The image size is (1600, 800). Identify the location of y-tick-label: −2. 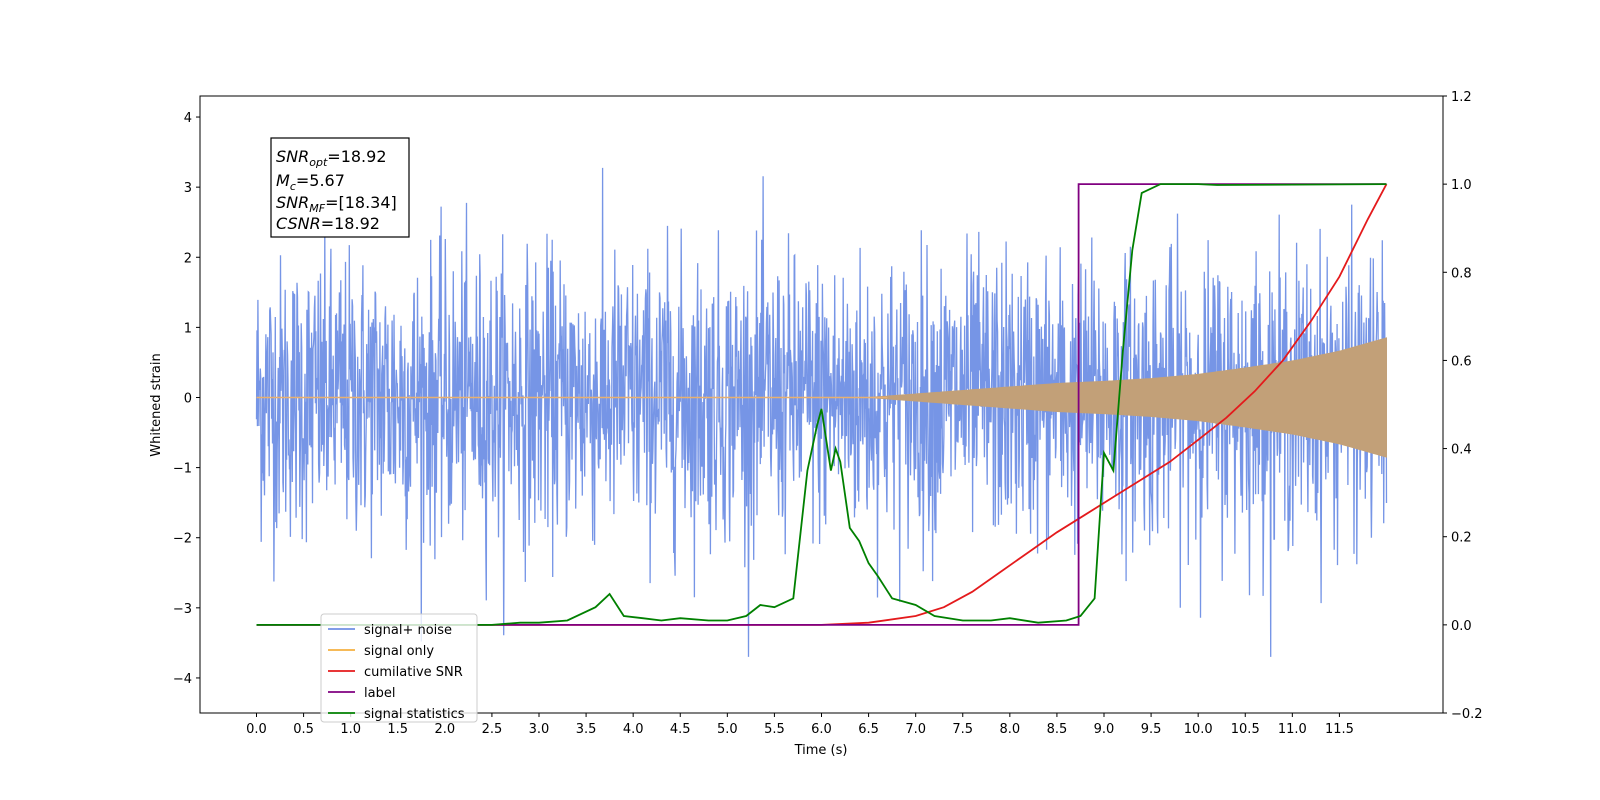
(182, 539).